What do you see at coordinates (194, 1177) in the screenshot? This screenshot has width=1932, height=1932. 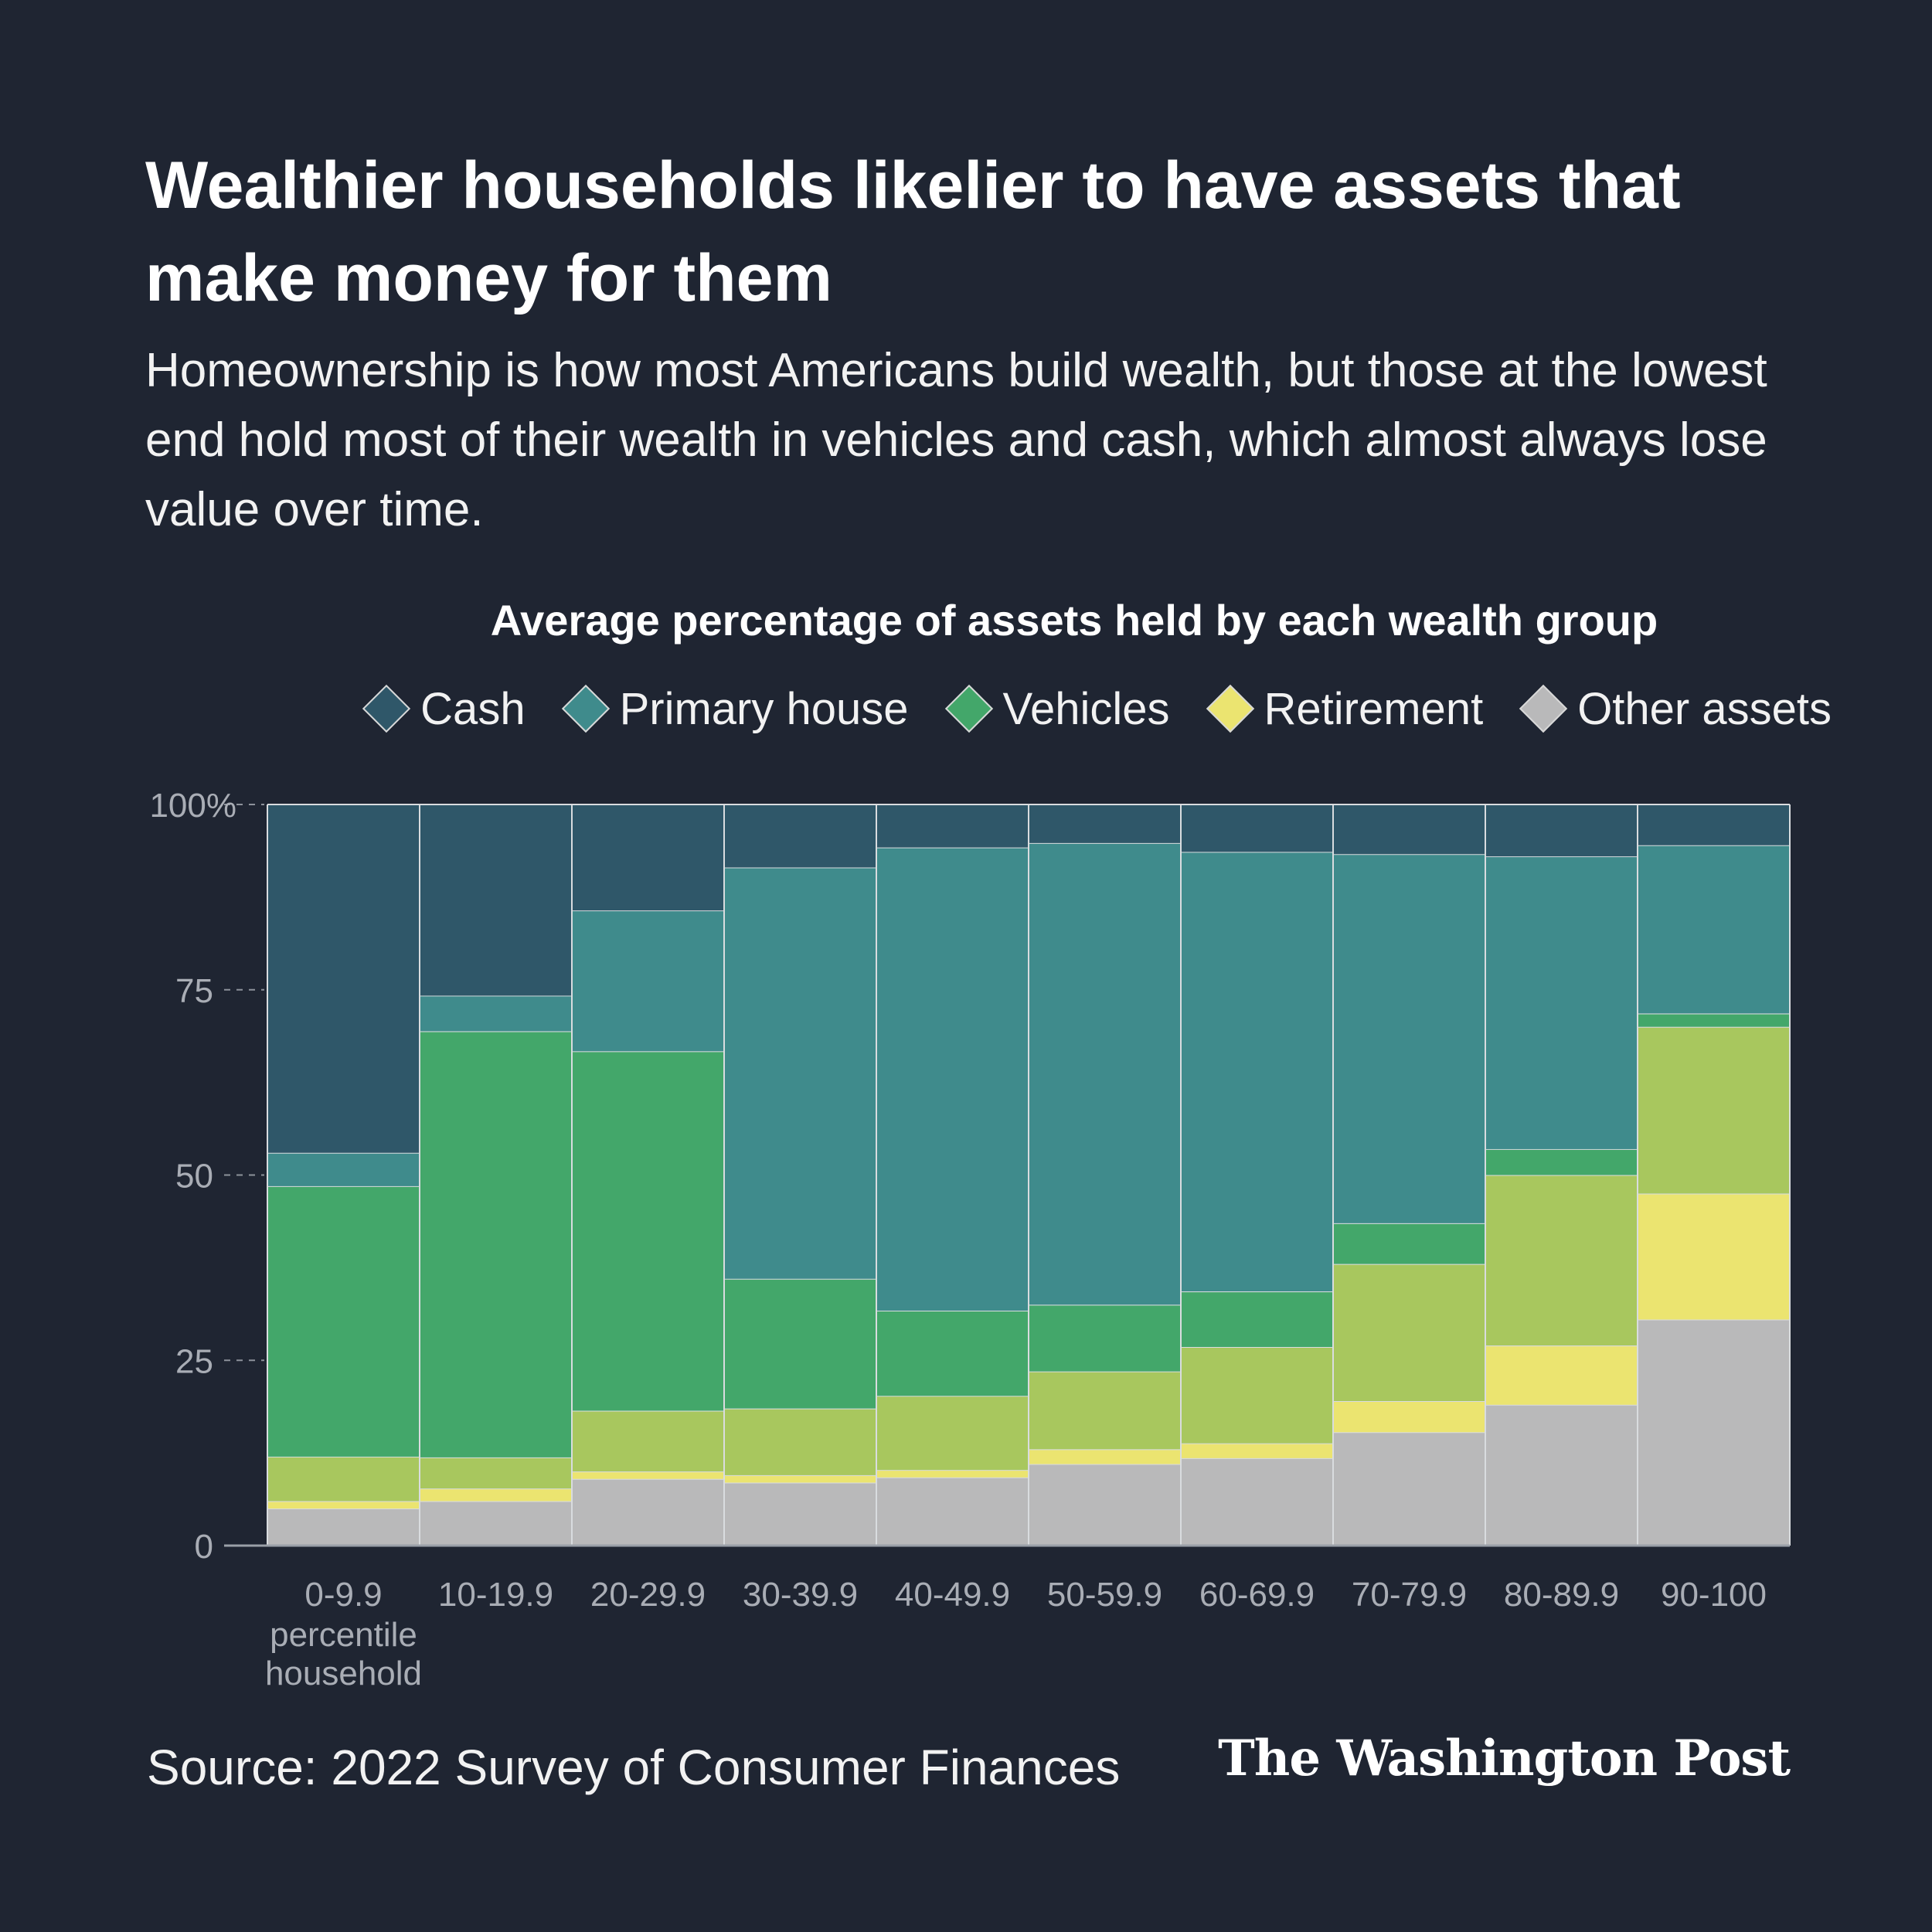 I see `y-tick-label: 50` at bounding box center [194, 1177].